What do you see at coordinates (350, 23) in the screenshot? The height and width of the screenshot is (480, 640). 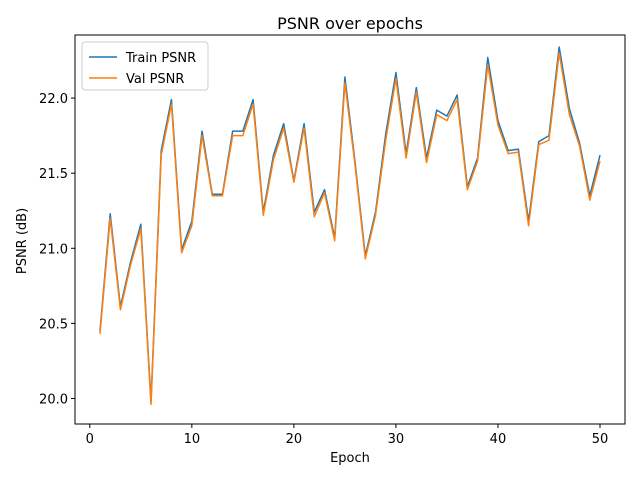 I see `chart-title: PSNR over epochs` at bounding box center [350, 23].